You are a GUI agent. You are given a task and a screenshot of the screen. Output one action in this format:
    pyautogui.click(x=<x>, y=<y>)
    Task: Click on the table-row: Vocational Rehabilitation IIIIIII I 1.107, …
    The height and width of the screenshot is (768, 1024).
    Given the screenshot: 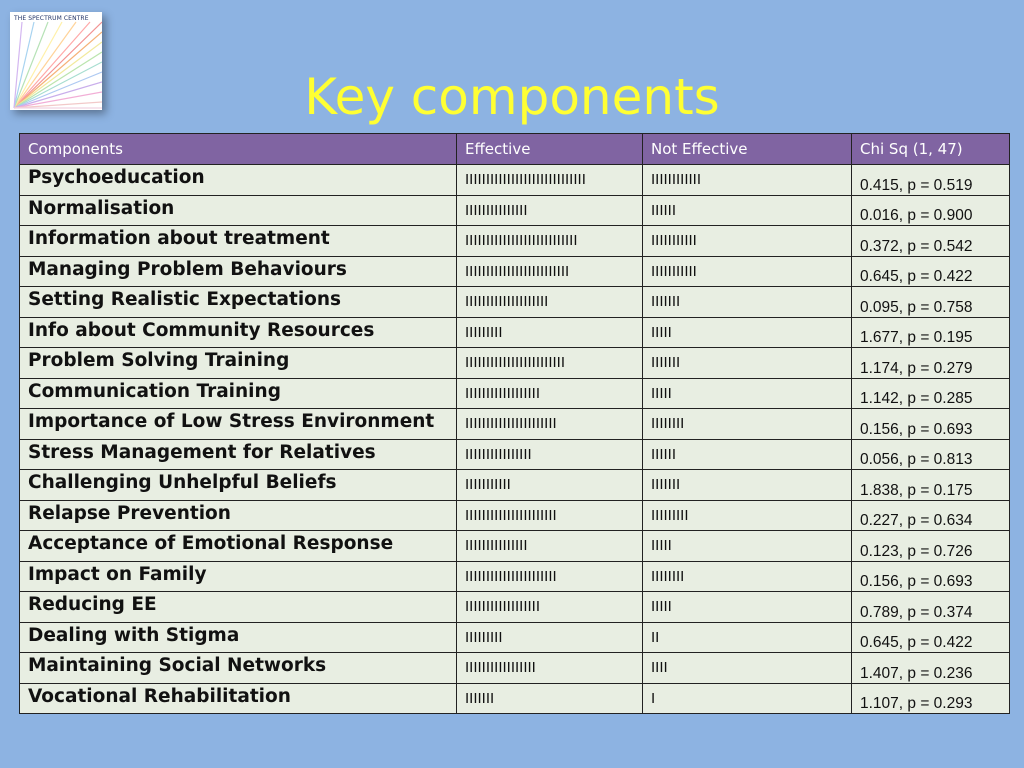 What is the action you would take?
    pyautogui.click(x=514, y=698)
    